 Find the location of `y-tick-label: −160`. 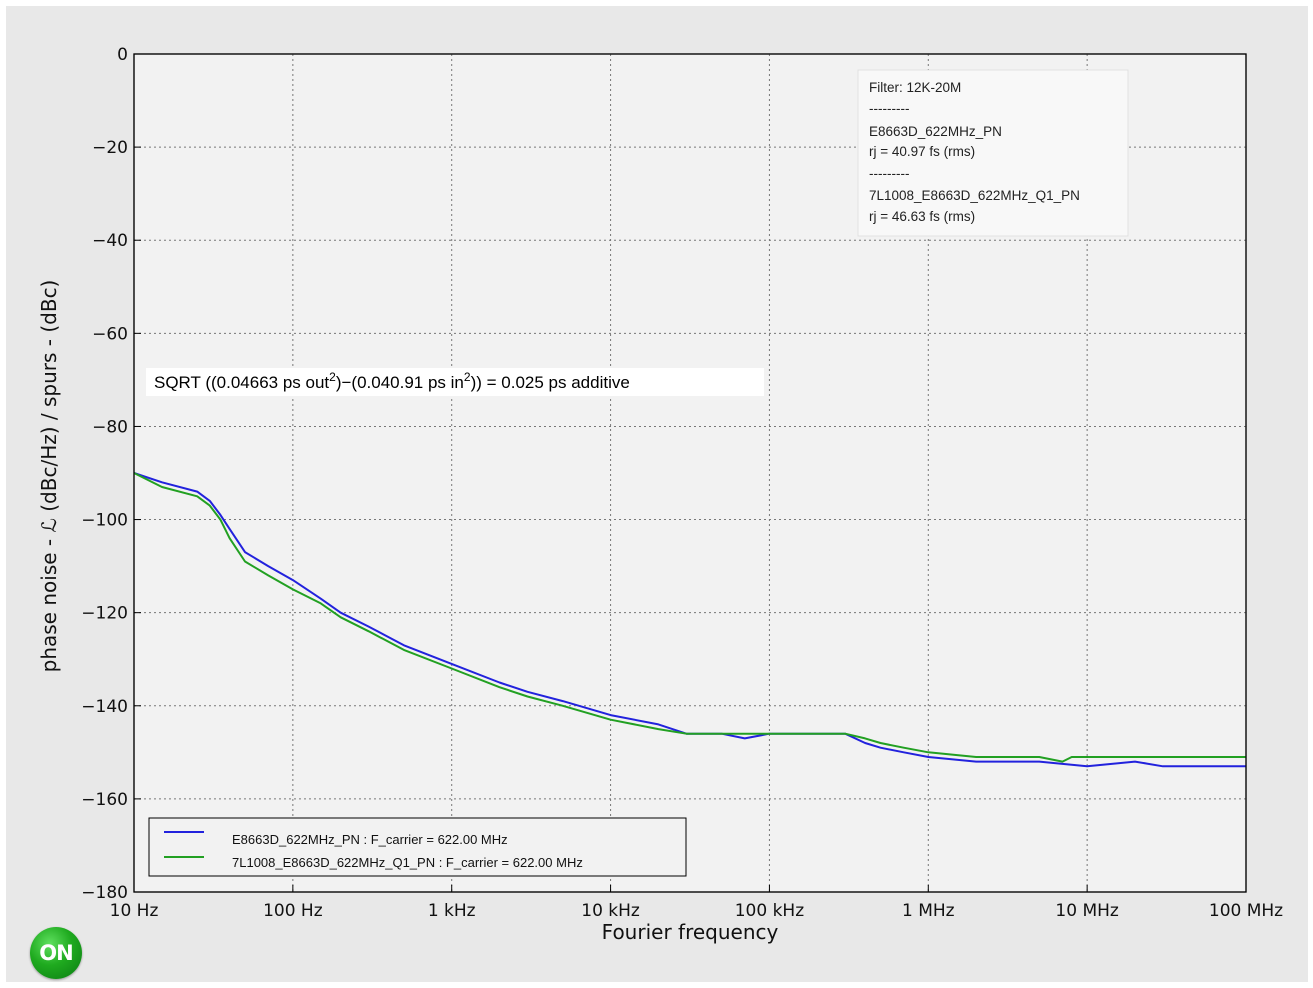

y-tick-label: −160 is located at coordinates (104, 800).